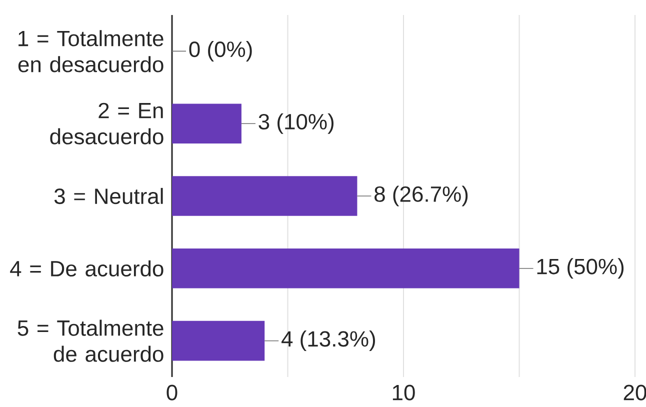 This screenshot has width=646, height=407. Describe the element at coordinates (635, 392) in the screenshot. I see `x-tick-label: 20` at that location.